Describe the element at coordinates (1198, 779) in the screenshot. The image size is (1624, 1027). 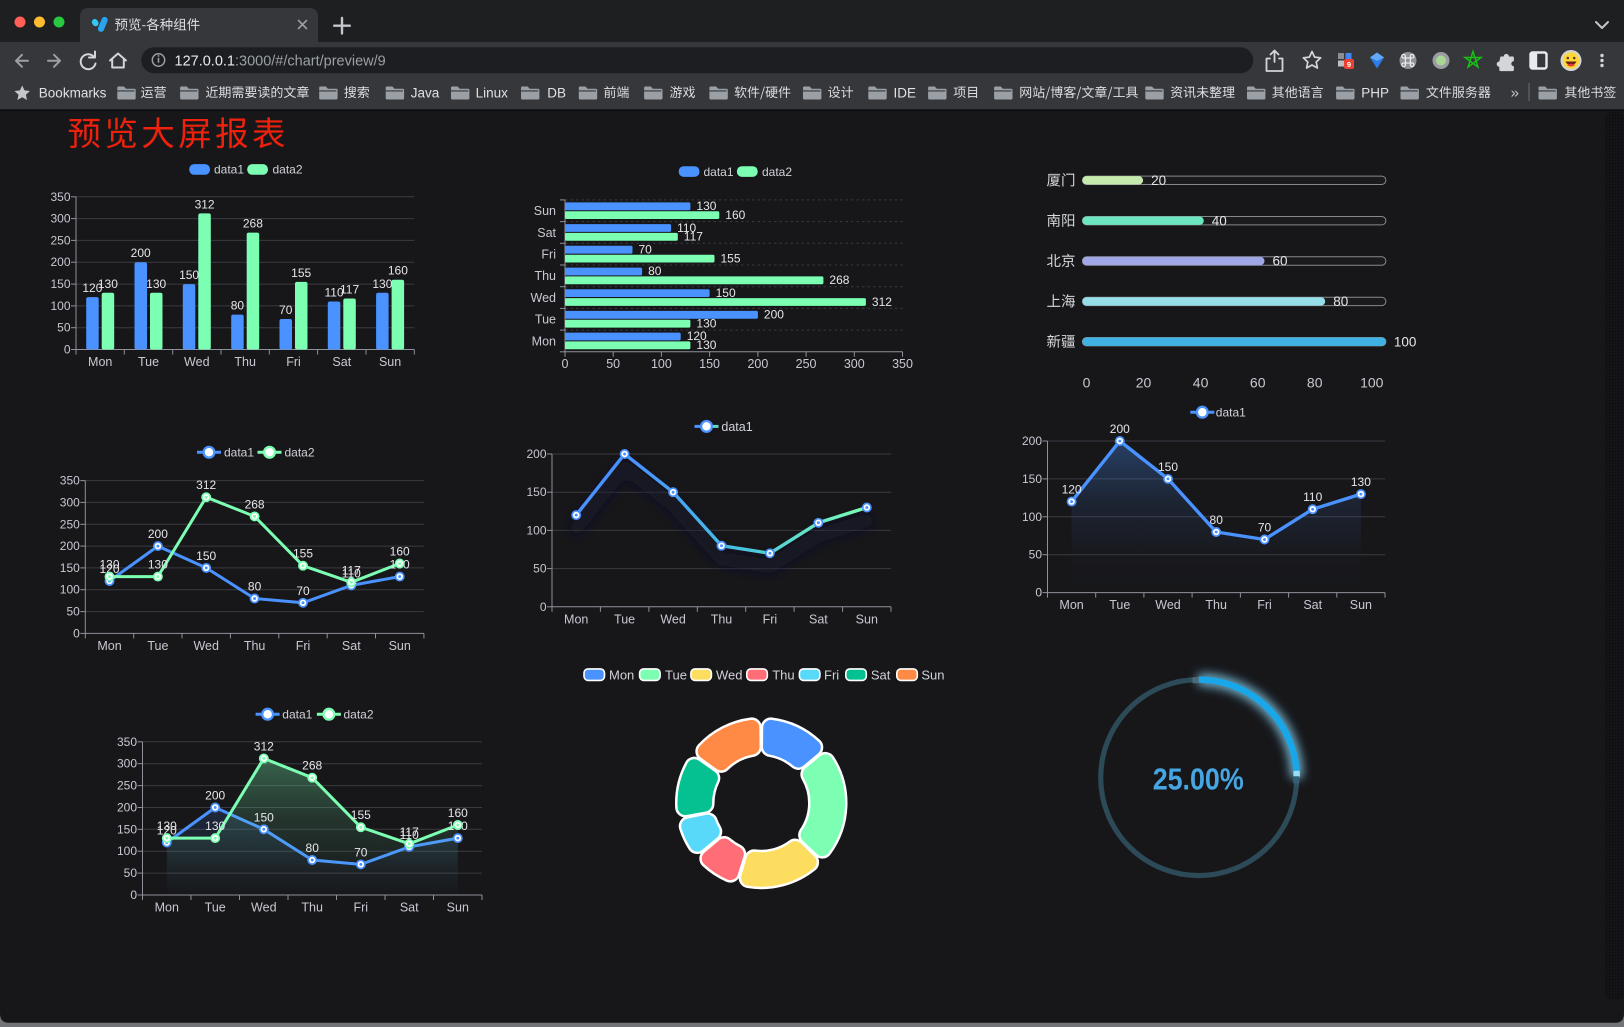
I see `svg-text: 25.00%` at that location.